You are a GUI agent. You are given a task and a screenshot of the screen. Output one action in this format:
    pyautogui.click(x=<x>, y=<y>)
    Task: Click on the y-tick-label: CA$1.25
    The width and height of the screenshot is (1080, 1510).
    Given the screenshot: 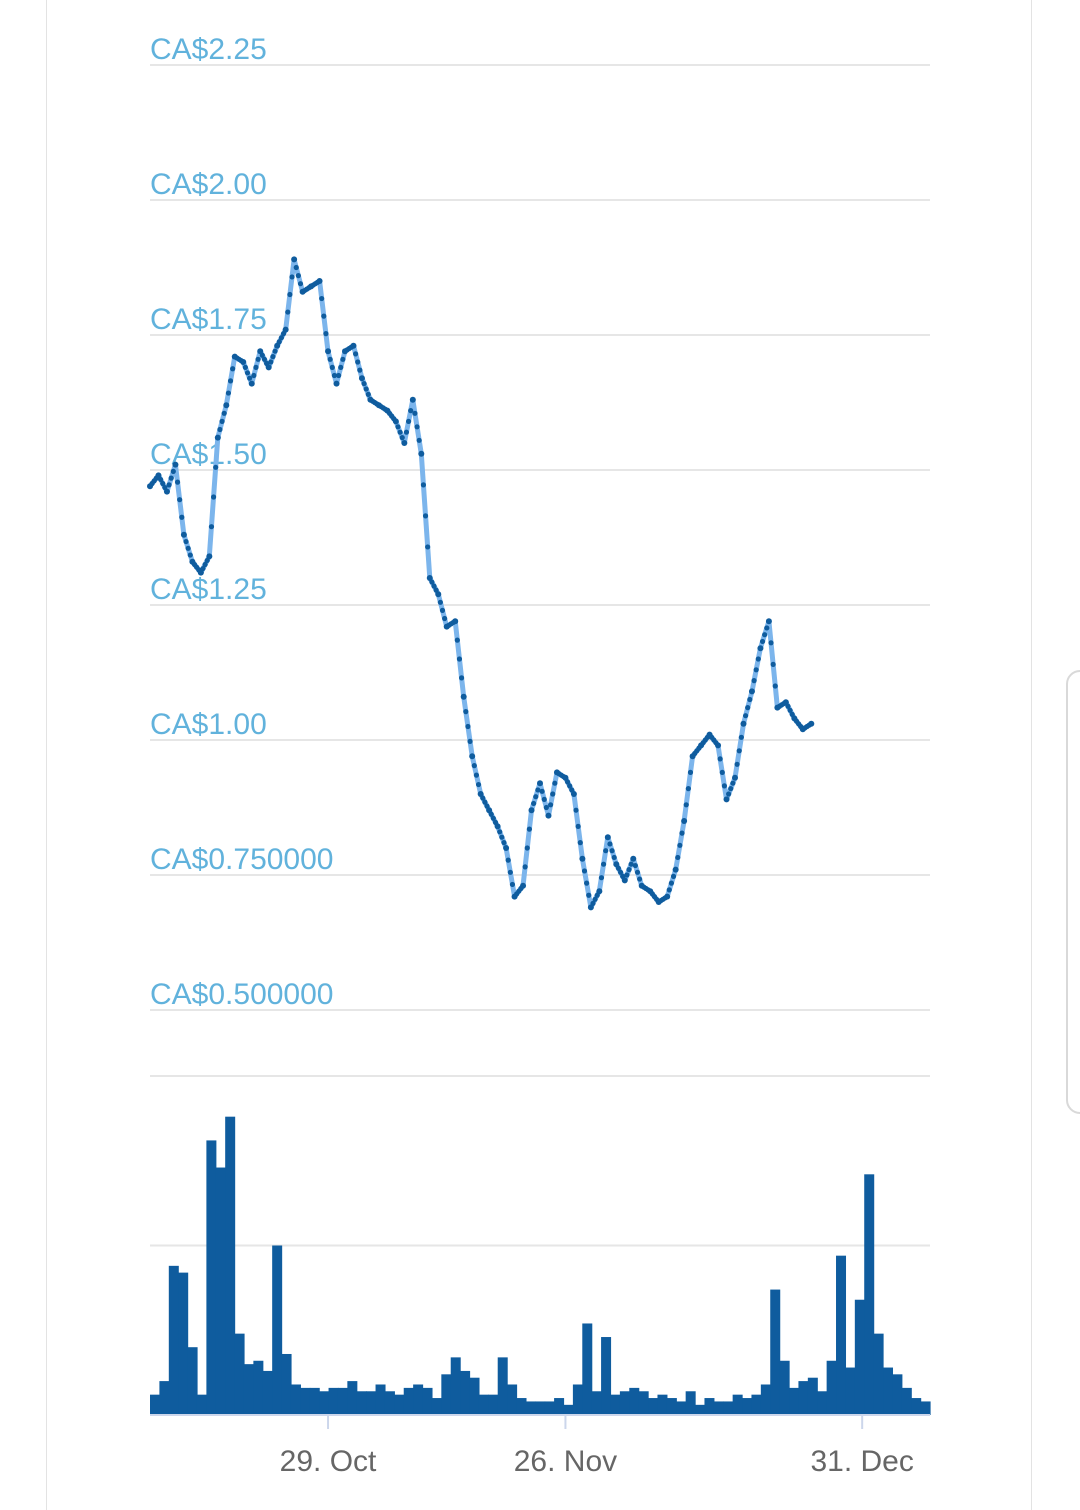 What is the action you would take?
    pyautogui.click(x=208, y=589)
    